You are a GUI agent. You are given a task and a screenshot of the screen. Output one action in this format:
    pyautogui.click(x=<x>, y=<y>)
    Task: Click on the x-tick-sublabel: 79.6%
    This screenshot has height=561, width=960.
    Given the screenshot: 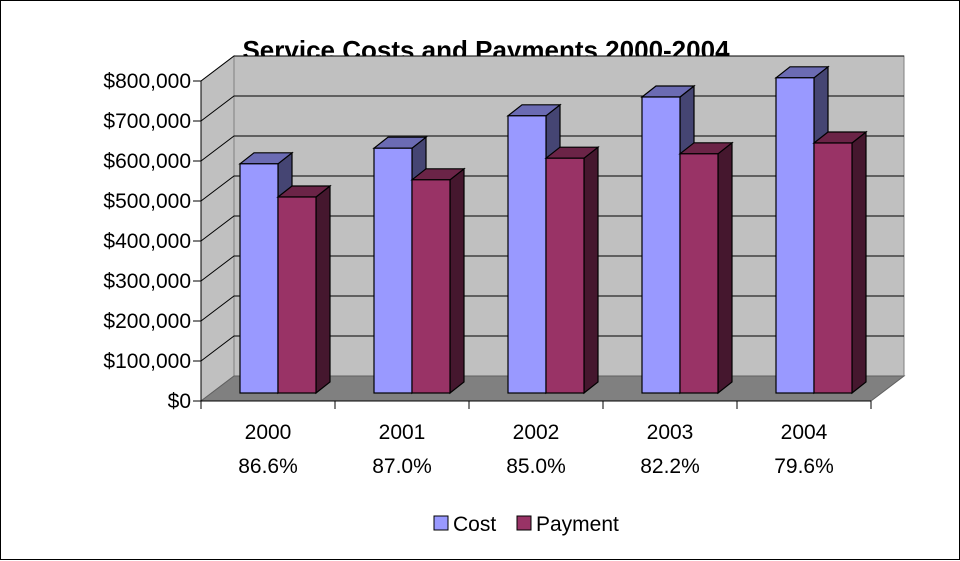 What is the action you would take?
    pyautogui.click(x=804, y=466)
    